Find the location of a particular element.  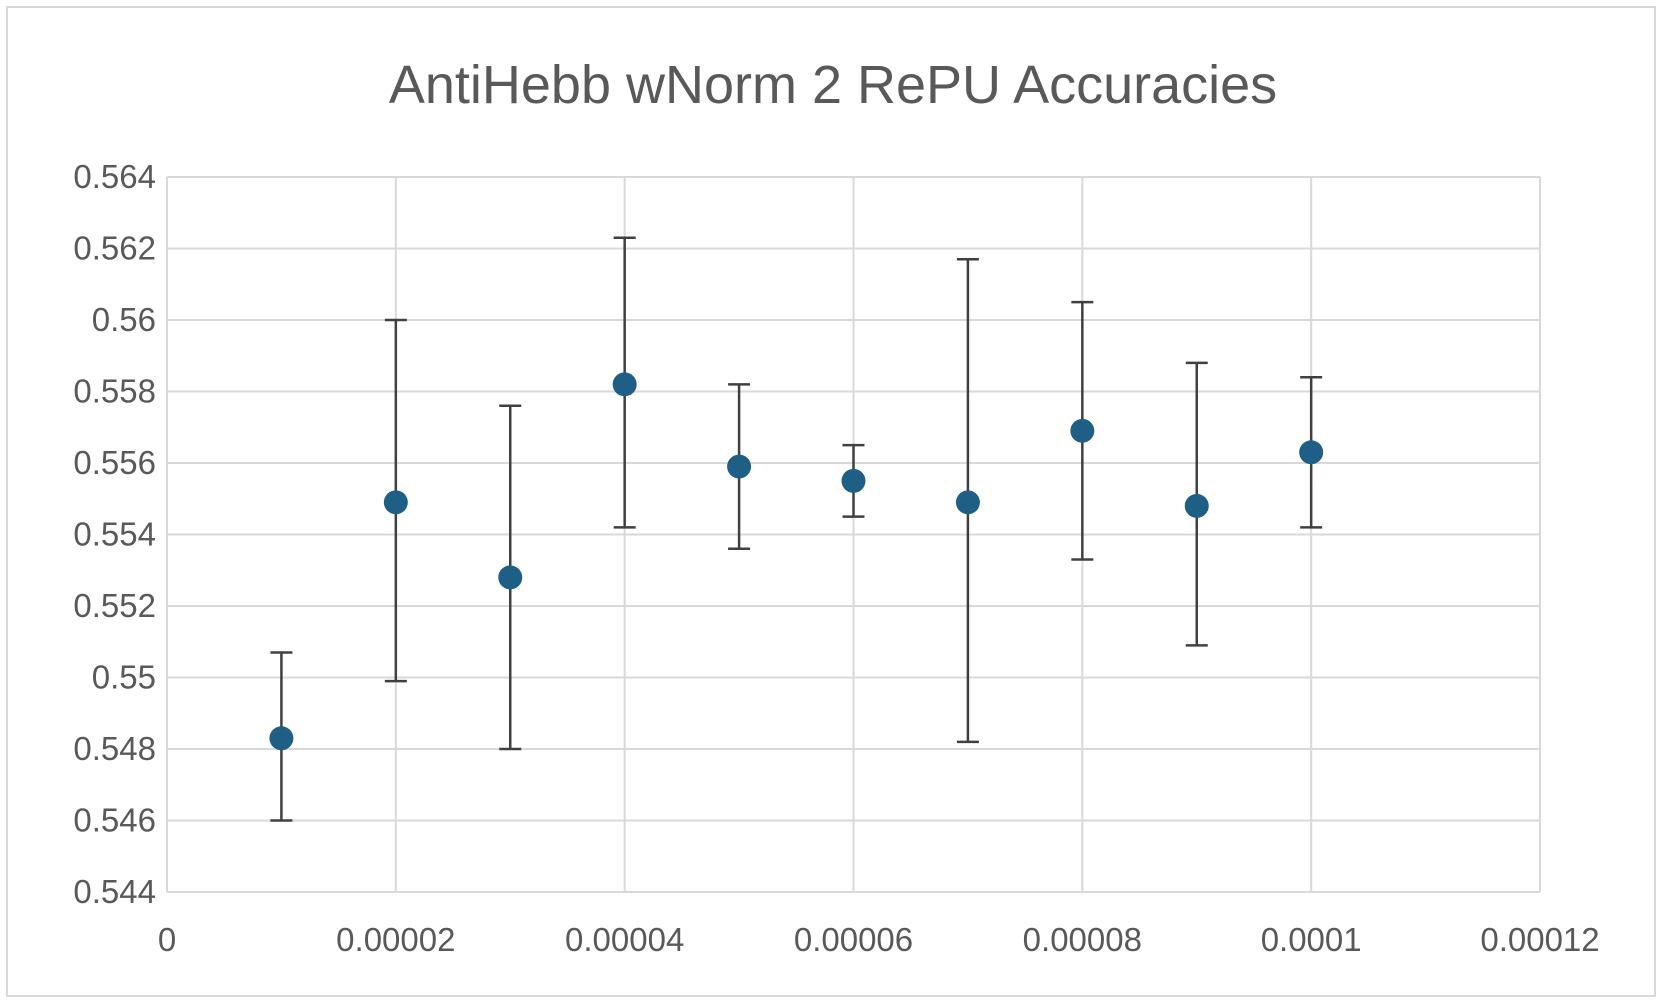

y-tick-label: 0.562 is located at coordinates (114, 248).